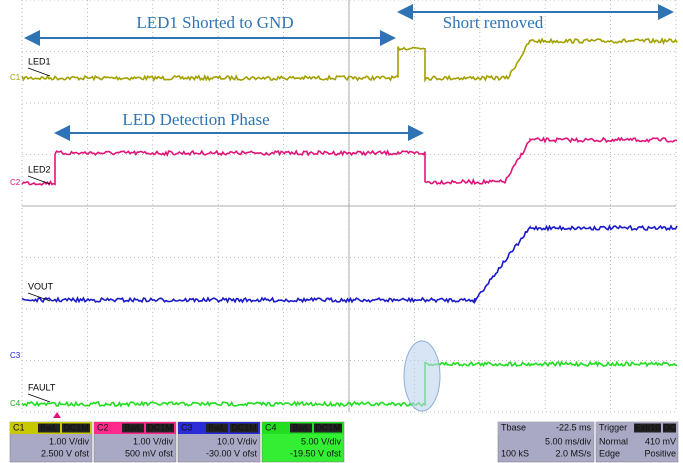 Image resolution: width=683 pixels, height=463 pixels. I want to click on trace-label: FAULT, so click(42, 387).